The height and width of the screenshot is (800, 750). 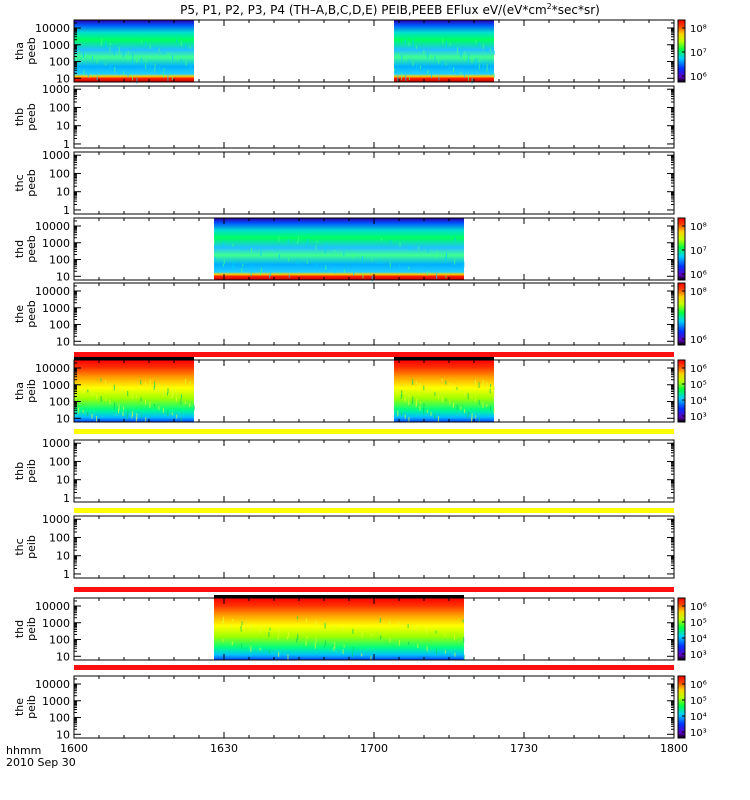 I want to click on thdpeeb-ylabel-product: peeb, so click(x=31, y=249).